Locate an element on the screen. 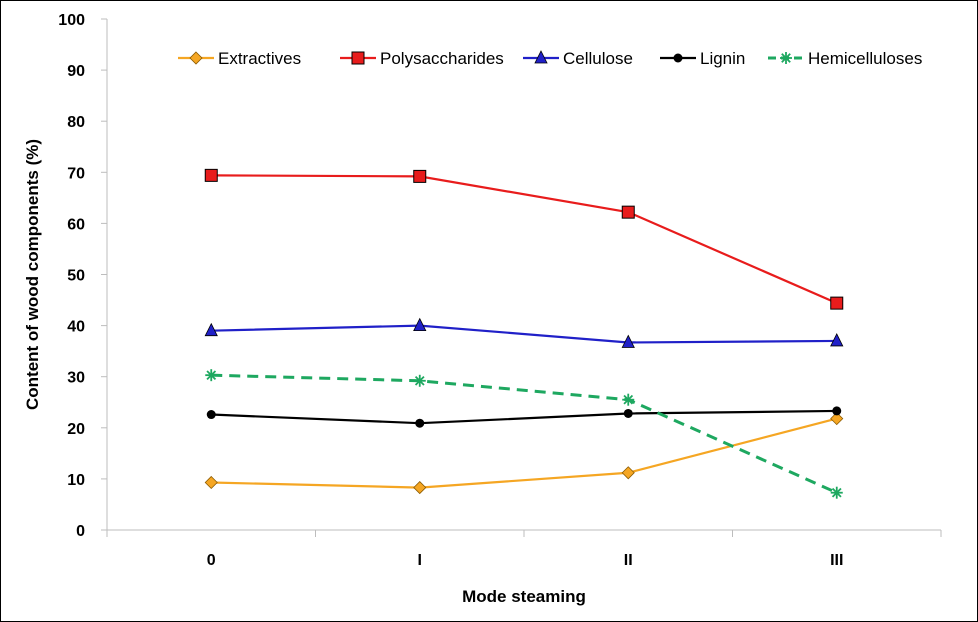  legend-label: Cellulose is located at coordinates (598, 58).